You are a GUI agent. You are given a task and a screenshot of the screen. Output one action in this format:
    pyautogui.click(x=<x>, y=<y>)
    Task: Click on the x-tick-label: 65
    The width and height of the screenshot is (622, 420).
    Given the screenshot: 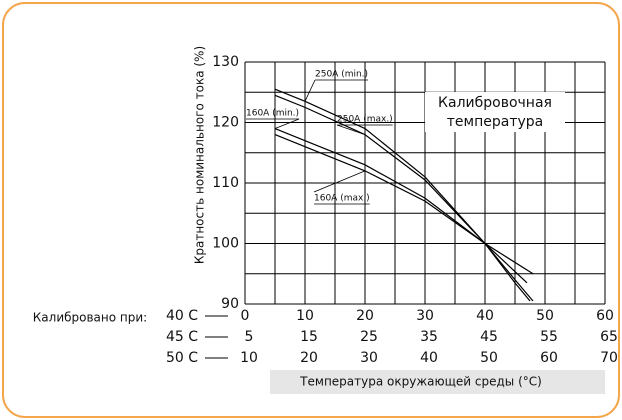 What is the action you would take?
    pyautogui.click(x=609, y=337)
    